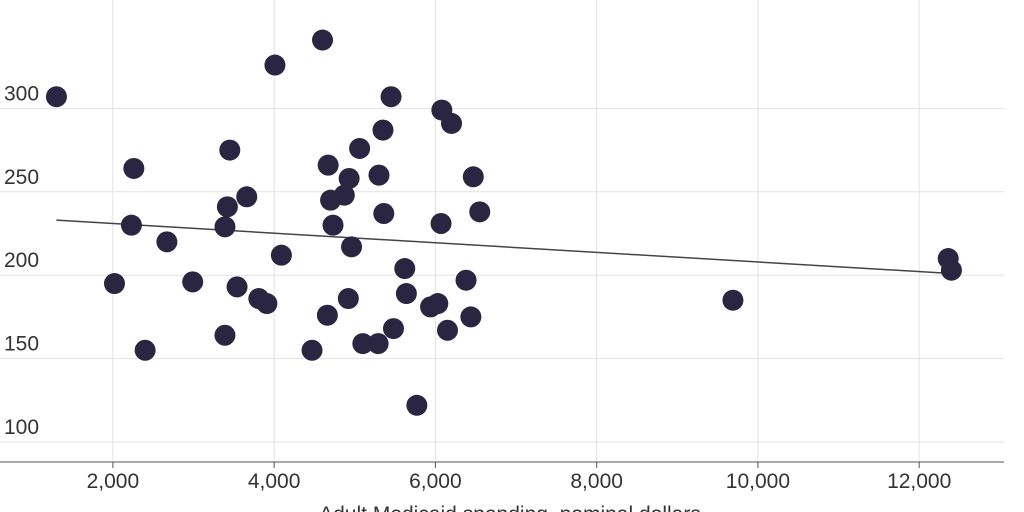  Describe the element at coordinates (919, 481) in the screenshot. I see `x-tick-label: 12,000` at that location.